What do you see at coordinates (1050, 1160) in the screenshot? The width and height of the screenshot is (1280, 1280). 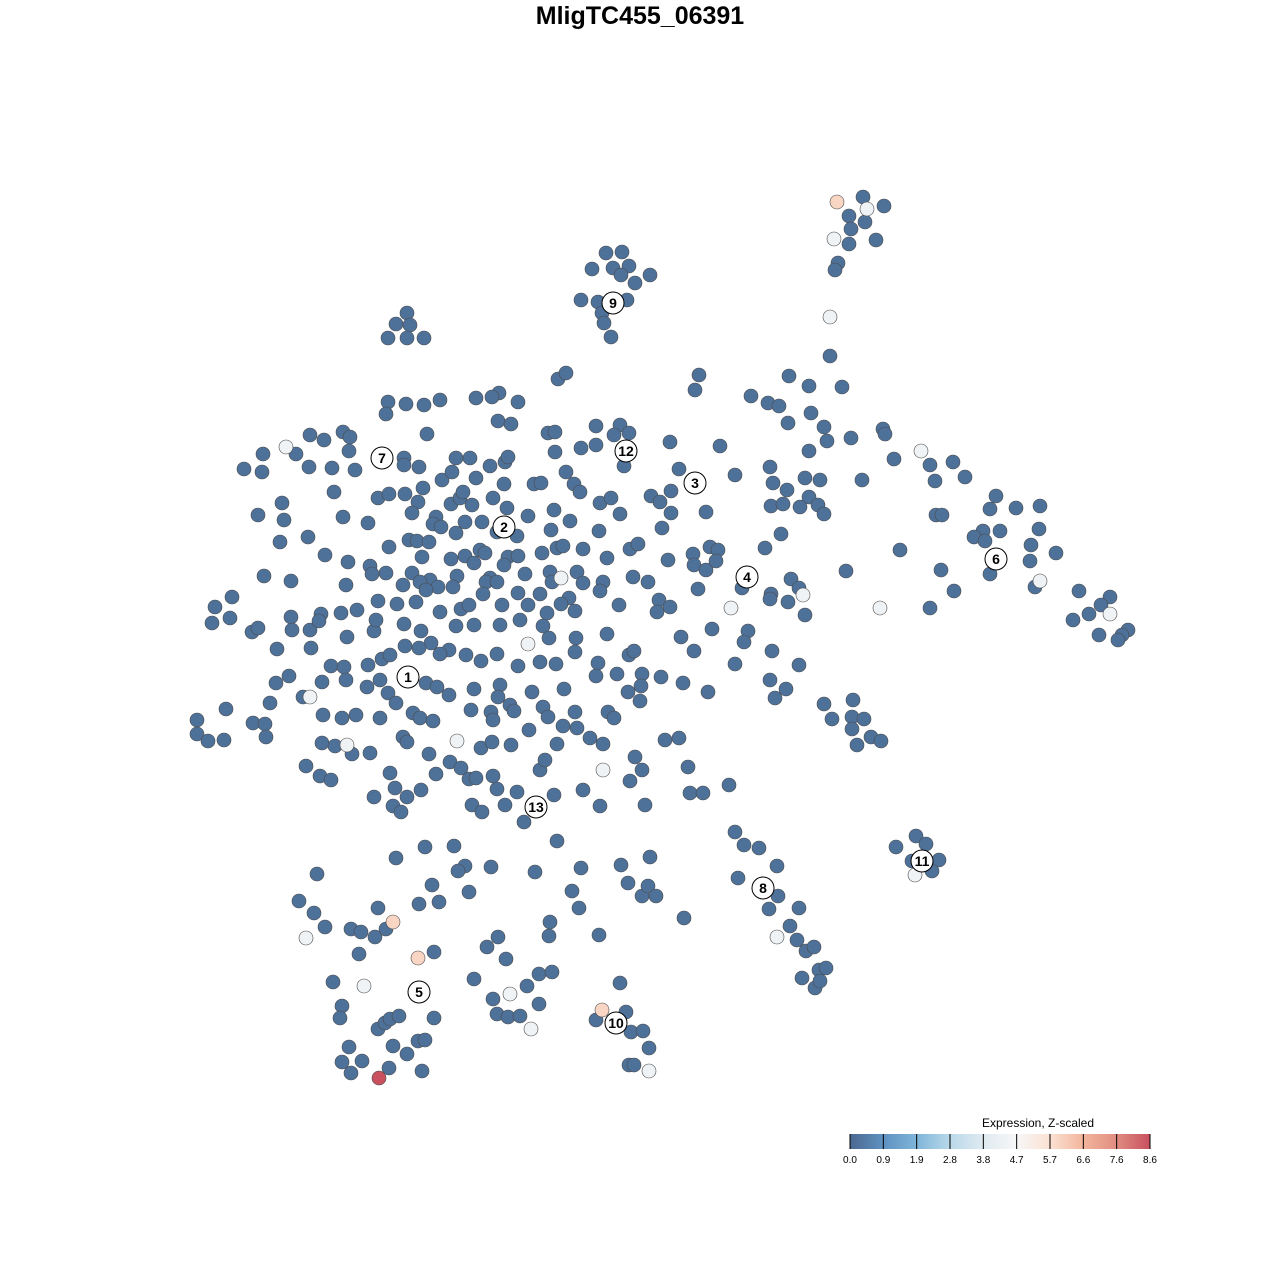 I see `colorbar-tick-label: 5.7` at bounding box center [1050, 1160].